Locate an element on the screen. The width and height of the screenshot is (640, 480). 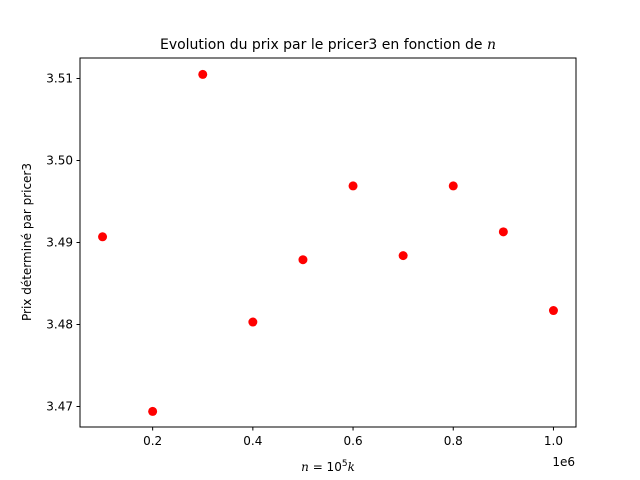
y-axis-label: Prix déterminé par pricer3 is located at coordinates (27, 242).